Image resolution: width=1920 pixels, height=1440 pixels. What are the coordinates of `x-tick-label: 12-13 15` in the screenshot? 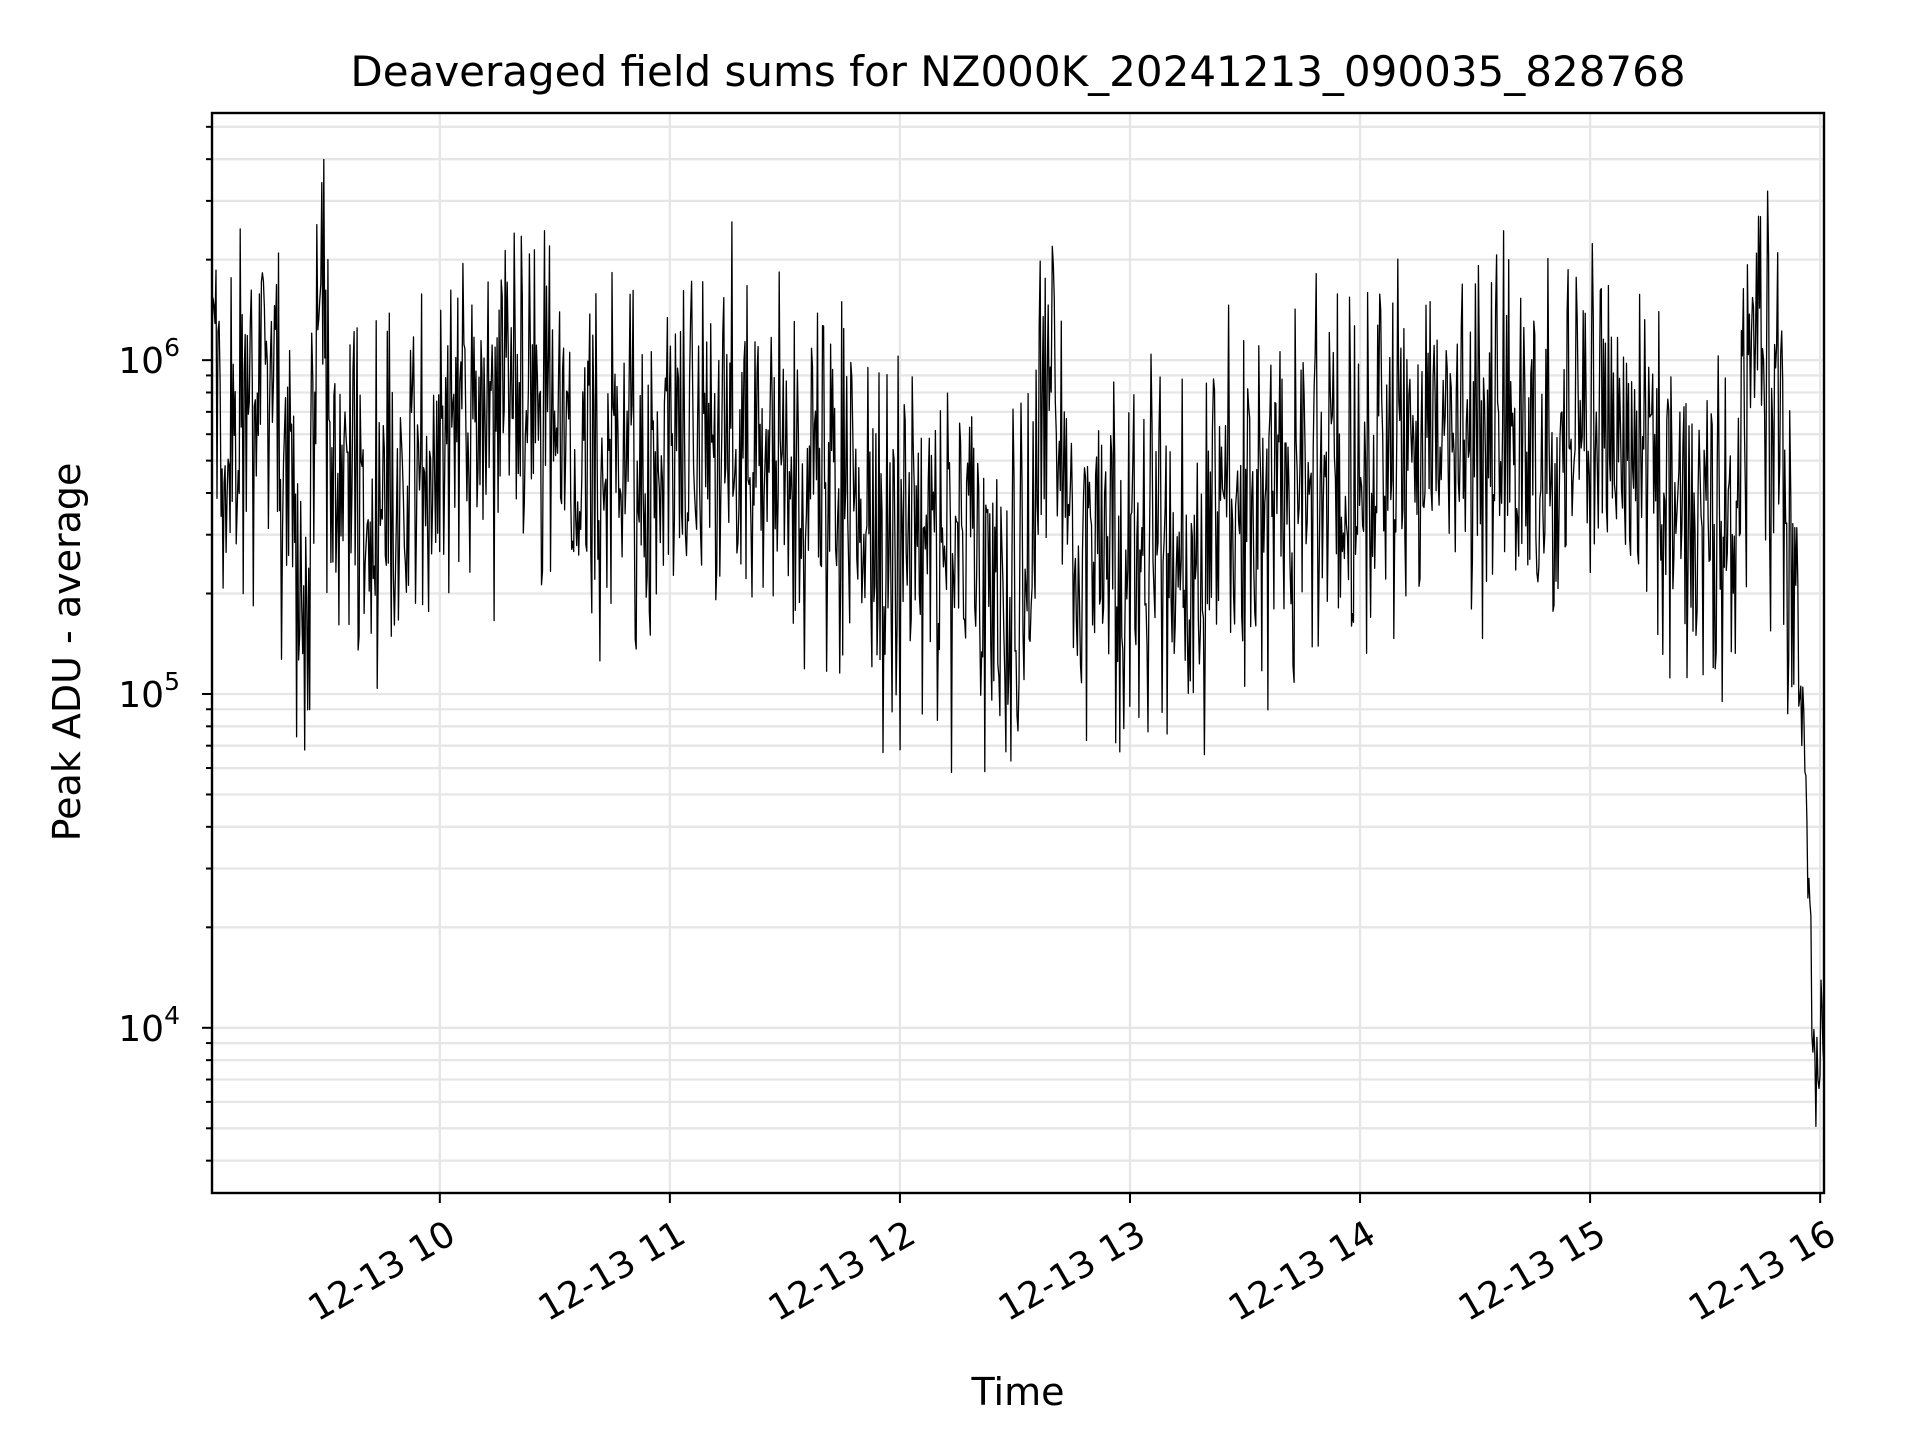 It's located at (1532, 1271).